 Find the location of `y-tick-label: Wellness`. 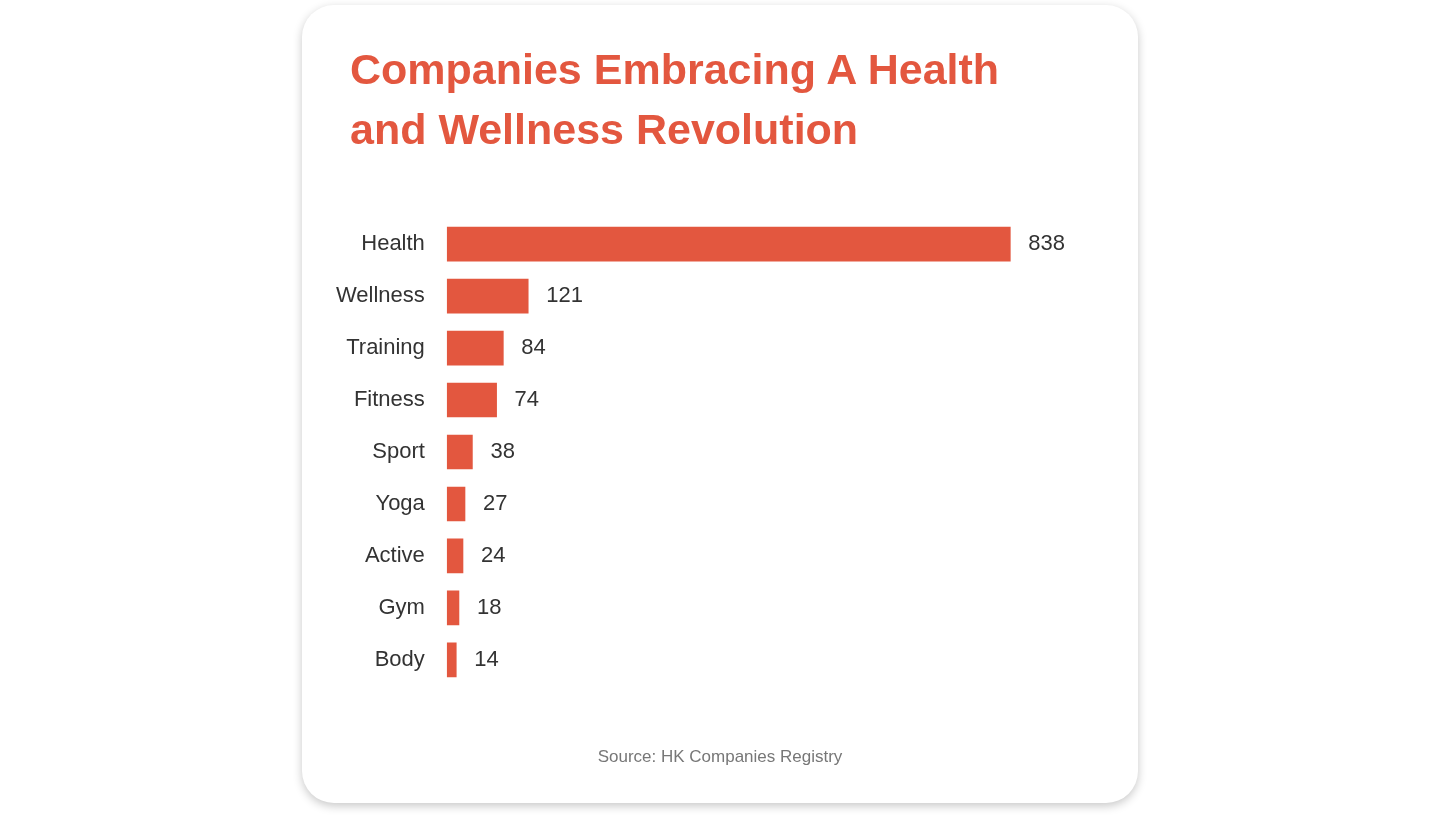

y-tick-label: Wellness is located at coordinates (380, 295).